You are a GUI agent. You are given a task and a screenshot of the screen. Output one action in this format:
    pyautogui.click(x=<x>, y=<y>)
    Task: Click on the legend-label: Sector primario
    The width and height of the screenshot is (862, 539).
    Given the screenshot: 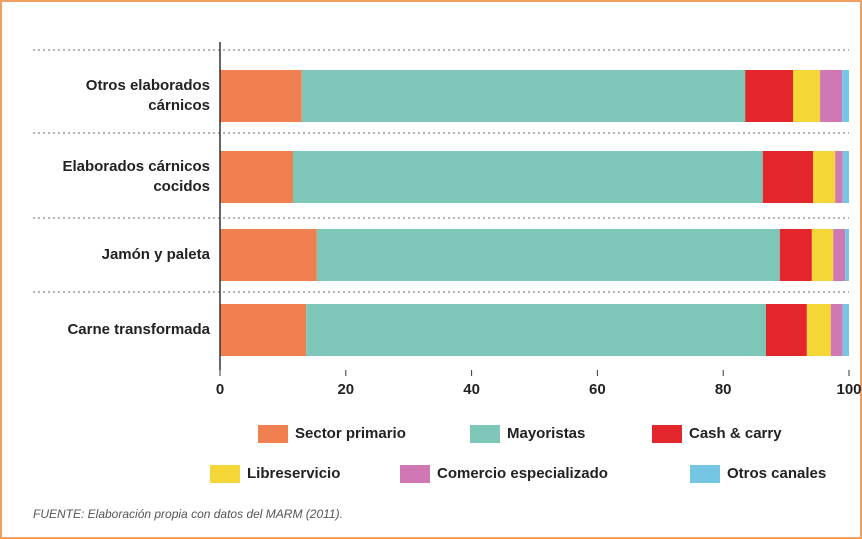 What is the action you would take?
    pyautogui.click(x=350, y=433)
    